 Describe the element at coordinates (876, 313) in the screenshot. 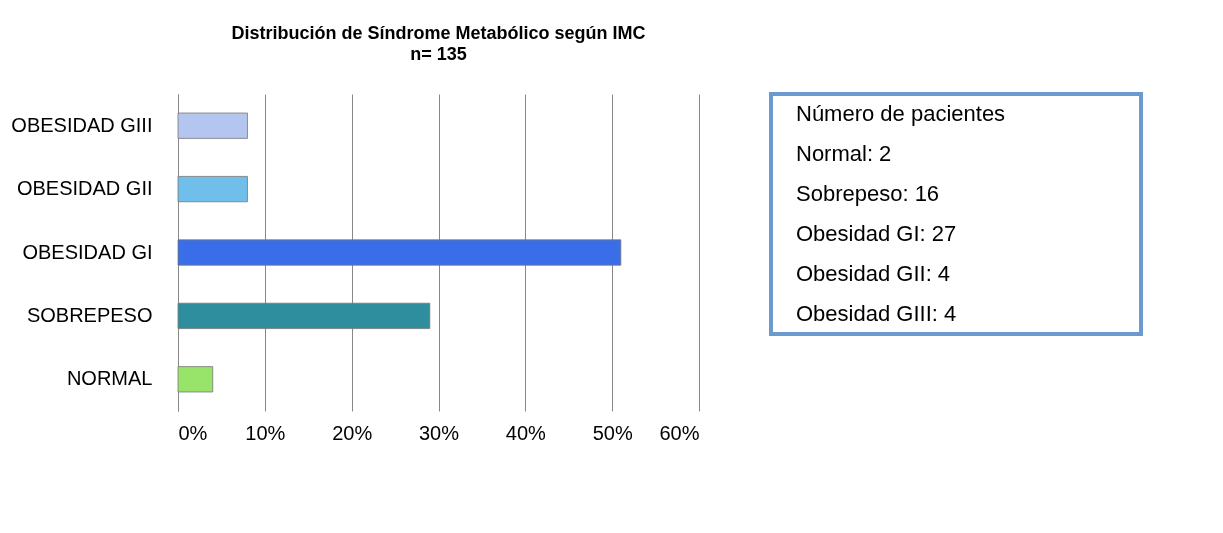

I see `text: Obesidad GIII: 4` at that location.